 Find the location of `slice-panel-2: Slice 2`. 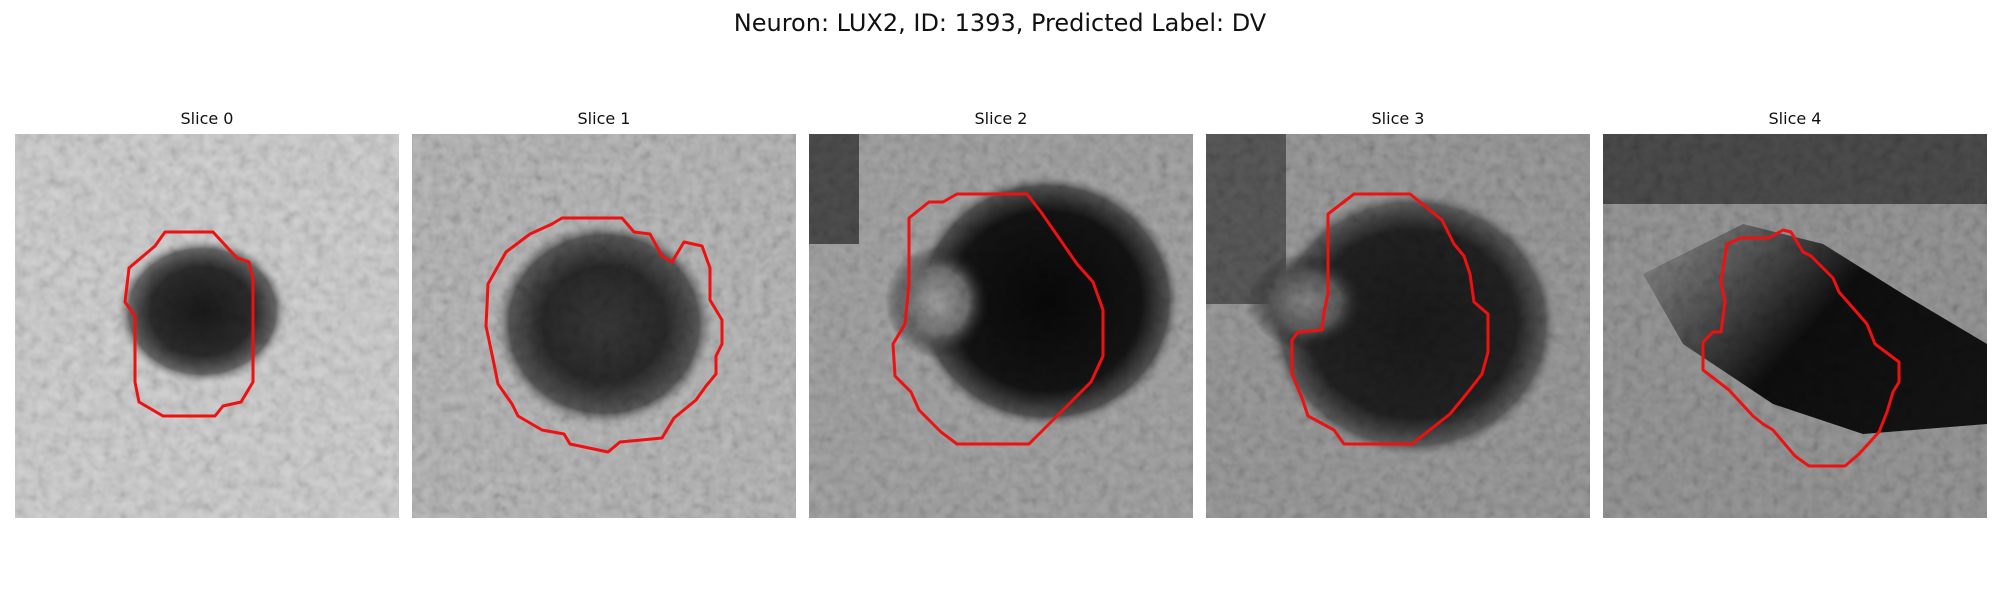

slice-panel-2: Slice 2 is located at coordinates (1001, 313).